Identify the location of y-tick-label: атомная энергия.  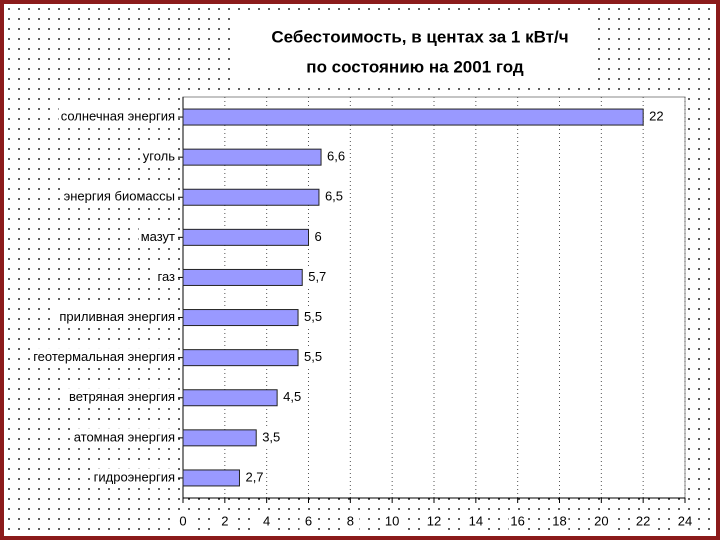
(124, 436).